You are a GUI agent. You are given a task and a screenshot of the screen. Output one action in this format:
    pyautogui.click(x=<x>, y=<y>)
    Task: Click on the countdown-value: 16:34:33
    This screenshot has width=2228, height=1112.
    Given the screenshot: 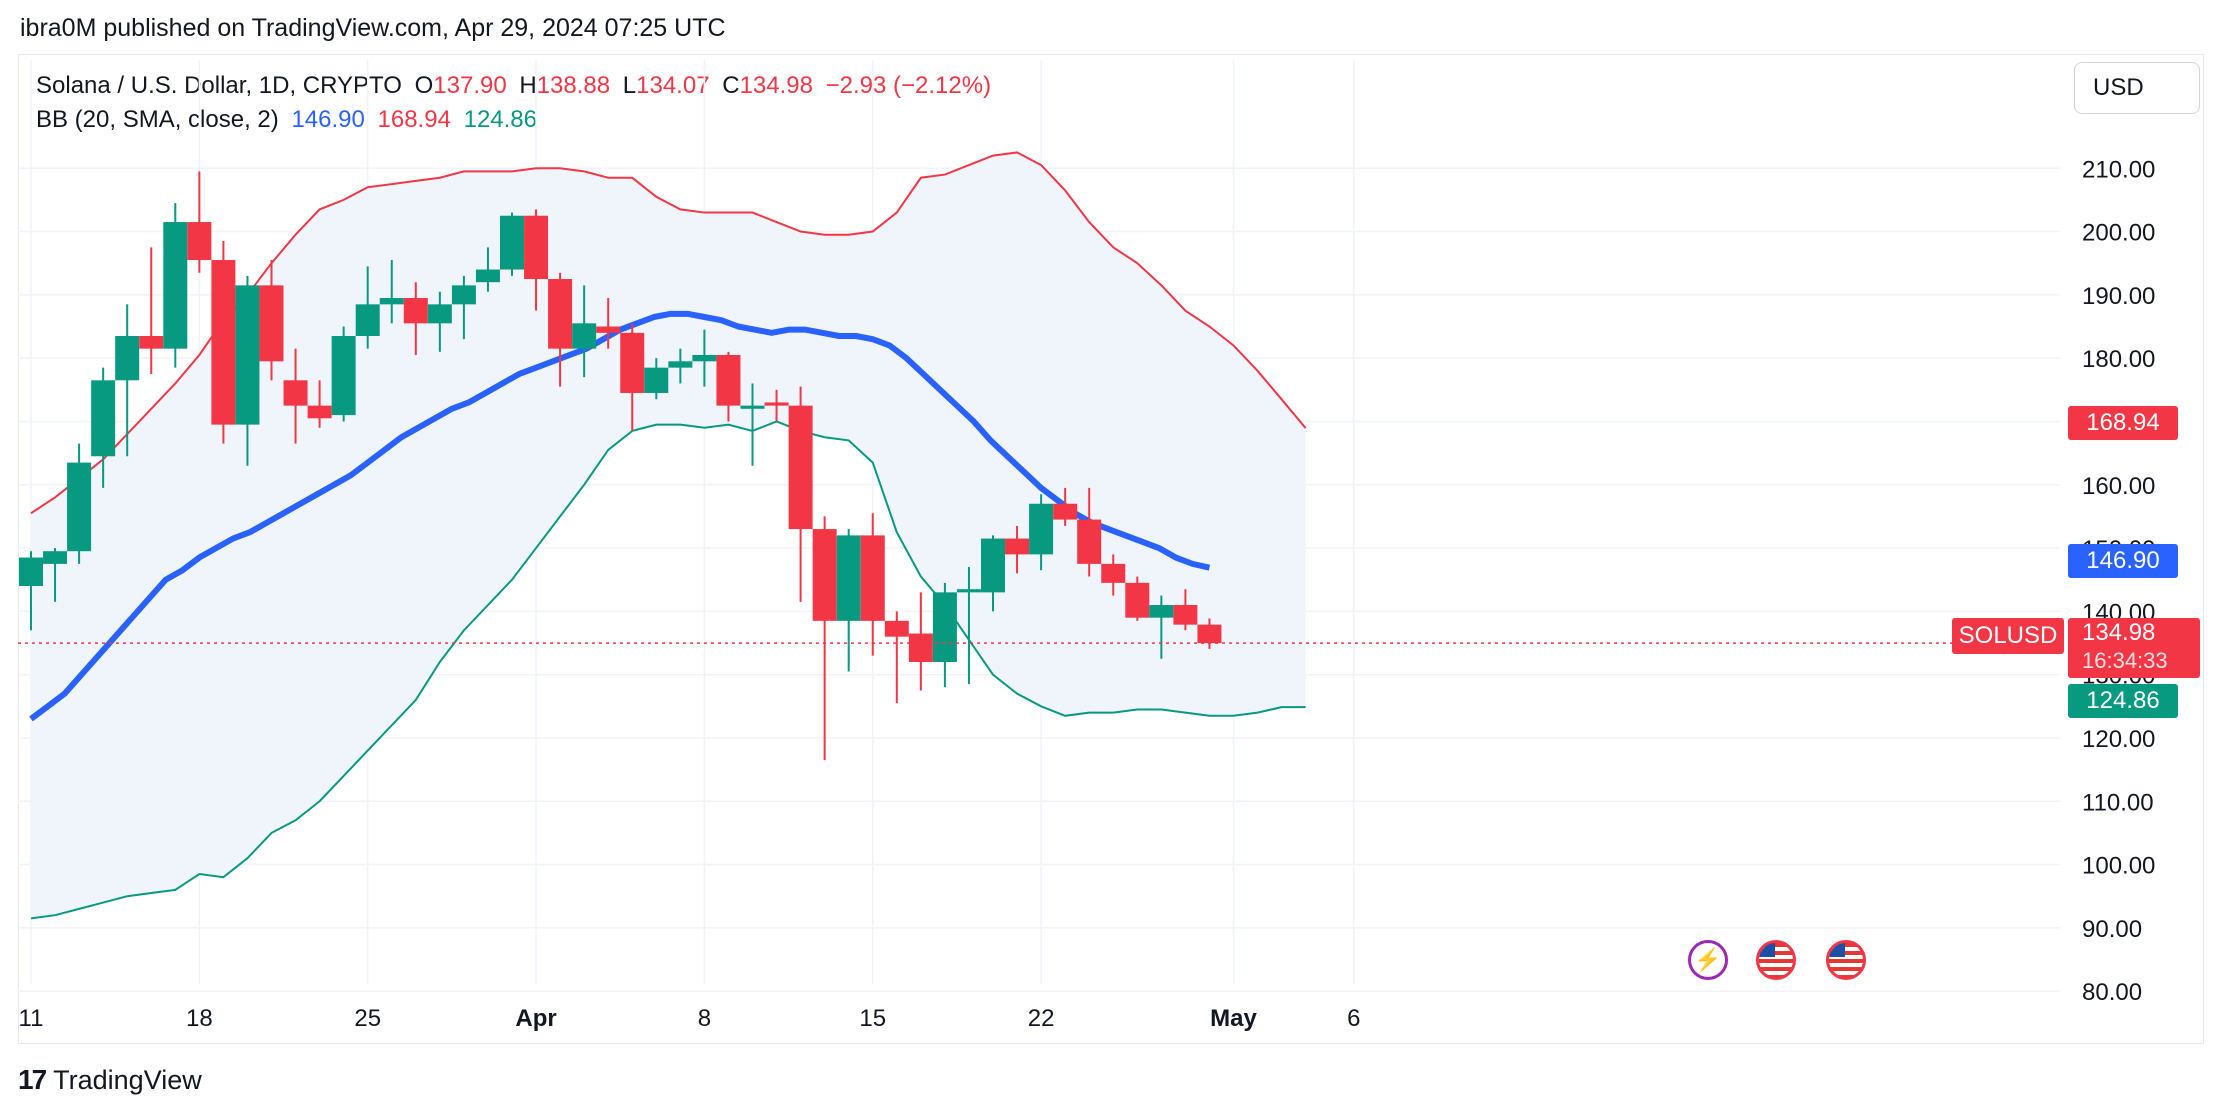 What is the action you would take?
    pyautogui.click(x=2125, y=660)
    